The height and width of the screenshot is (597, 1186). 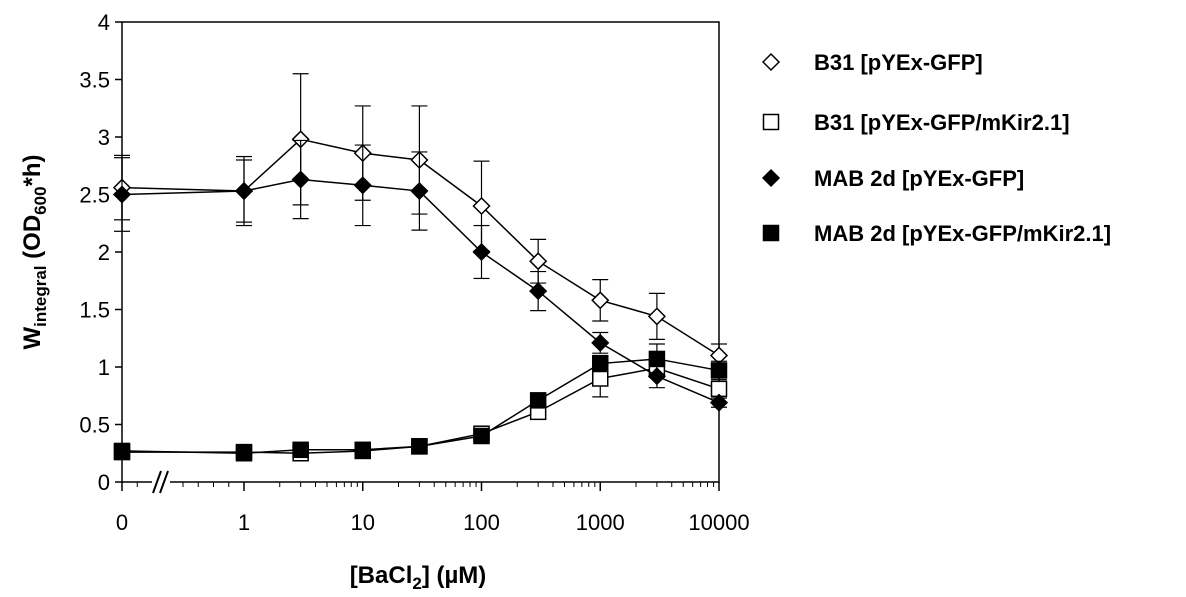 What do you see at coordinates (104, 22) in the screenshot?
I see `y-tick-label: 4` at bounding box center [104, 22].